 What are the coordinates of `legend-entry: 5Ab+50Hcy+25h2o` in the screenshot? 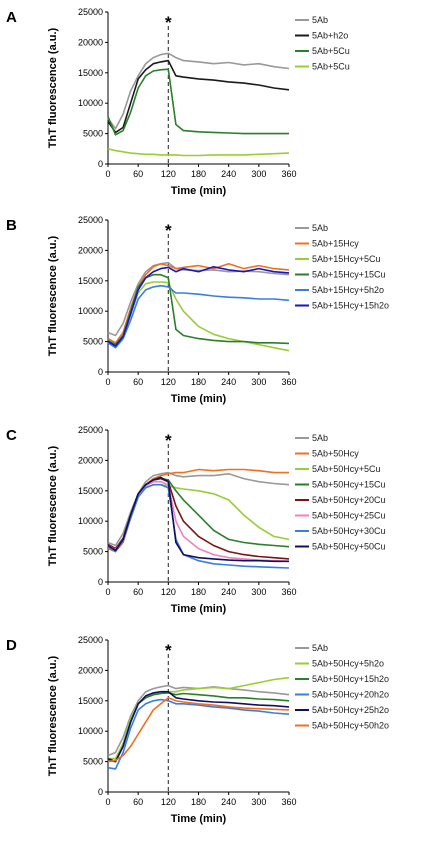 It's located at (350, 710).